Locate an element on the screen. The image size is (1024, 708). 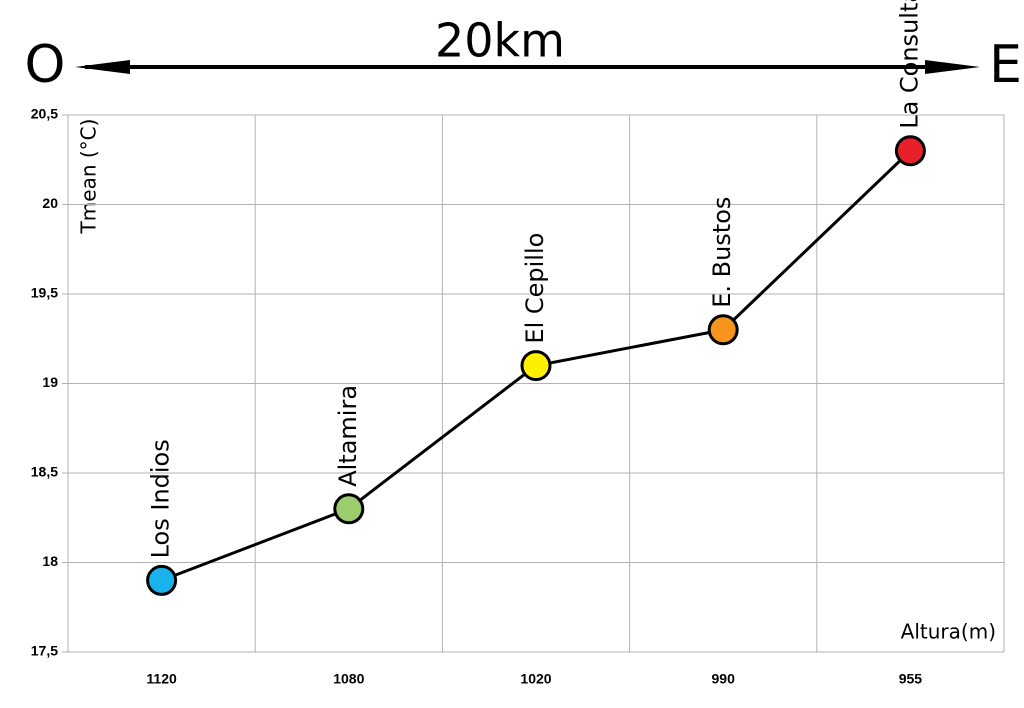
x-tick-label: 1080 is located at coordinates (348, 679).